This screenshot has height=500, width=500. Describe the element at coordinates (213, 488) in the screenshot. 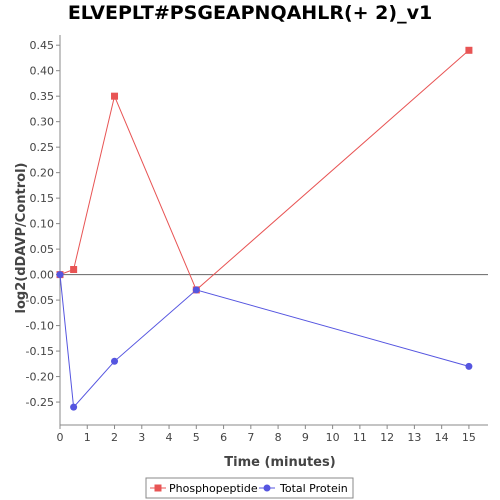

I see `legend-label-phosphopeptide: Phosphopeptide` at that location.